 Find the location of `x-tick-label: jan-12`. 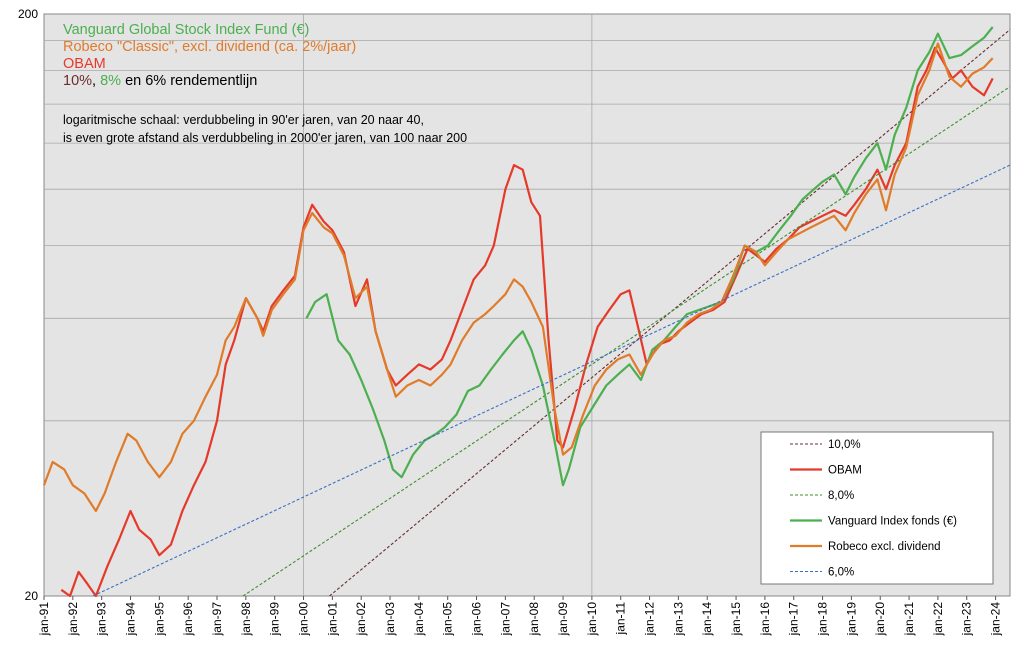

x-tick-label: jan-12 is located at coordinates (650, 619).